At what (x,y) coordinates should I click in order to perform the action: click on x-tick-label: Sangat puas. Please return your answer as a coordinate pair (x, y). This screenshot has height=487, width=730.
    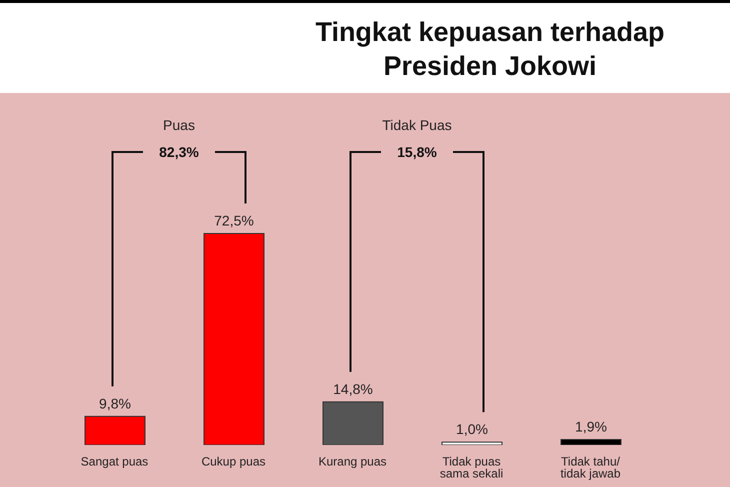
    Looking at the image, I should click on (114, 461).